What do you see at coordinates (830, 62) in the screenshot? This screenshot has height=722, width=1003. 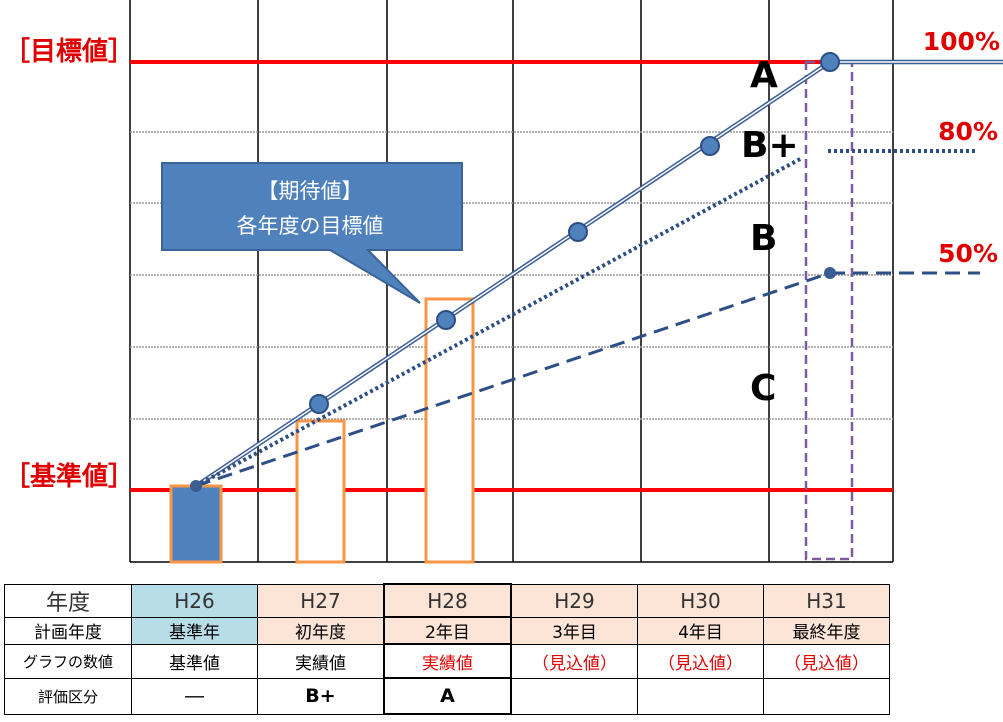 I see `point-h31` at bounding box center [830, 62].